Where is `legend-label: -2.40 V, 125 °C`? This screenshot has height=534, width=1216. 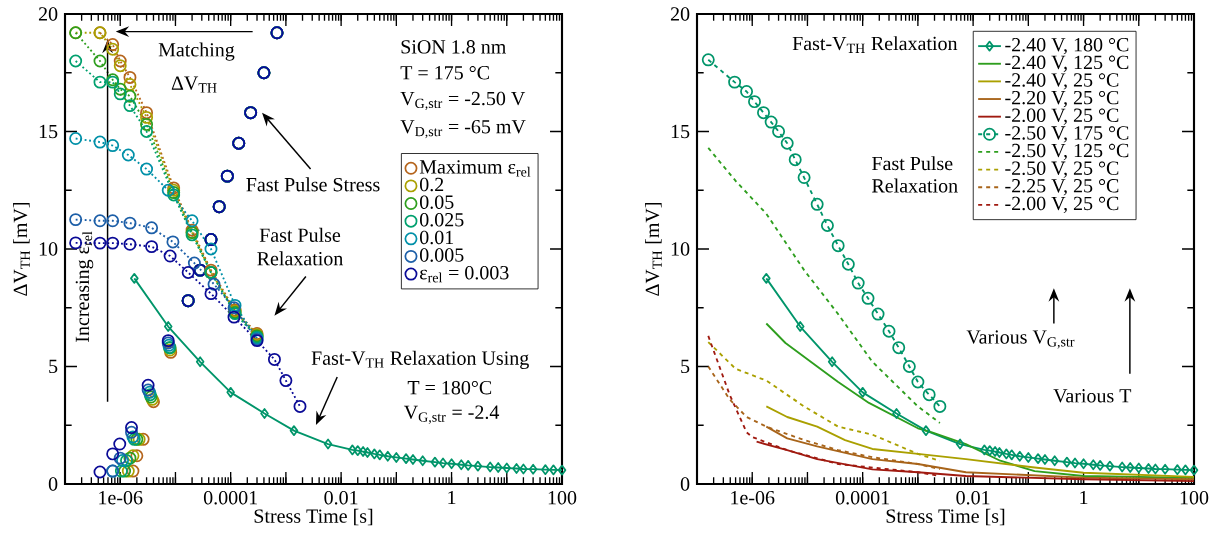
legend-label: -2.40 V, 125 °C is located at coordinates (1067, 63).